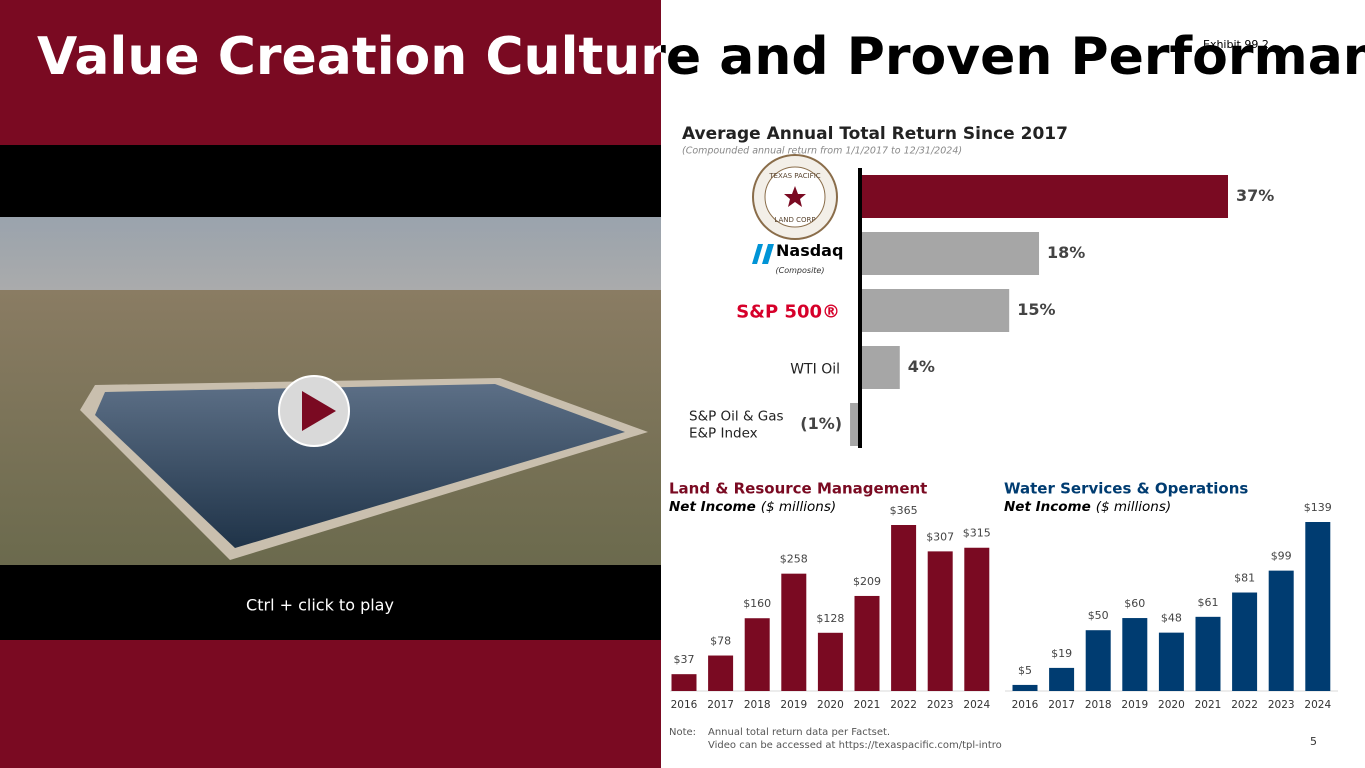 The height and width of the screenshot is (768, 1365). What do you see at coordinates (1236, 44) in the screenshot?
I see `exhibit-label: Exhibit 99.2` at bounding box center [1236, 44].